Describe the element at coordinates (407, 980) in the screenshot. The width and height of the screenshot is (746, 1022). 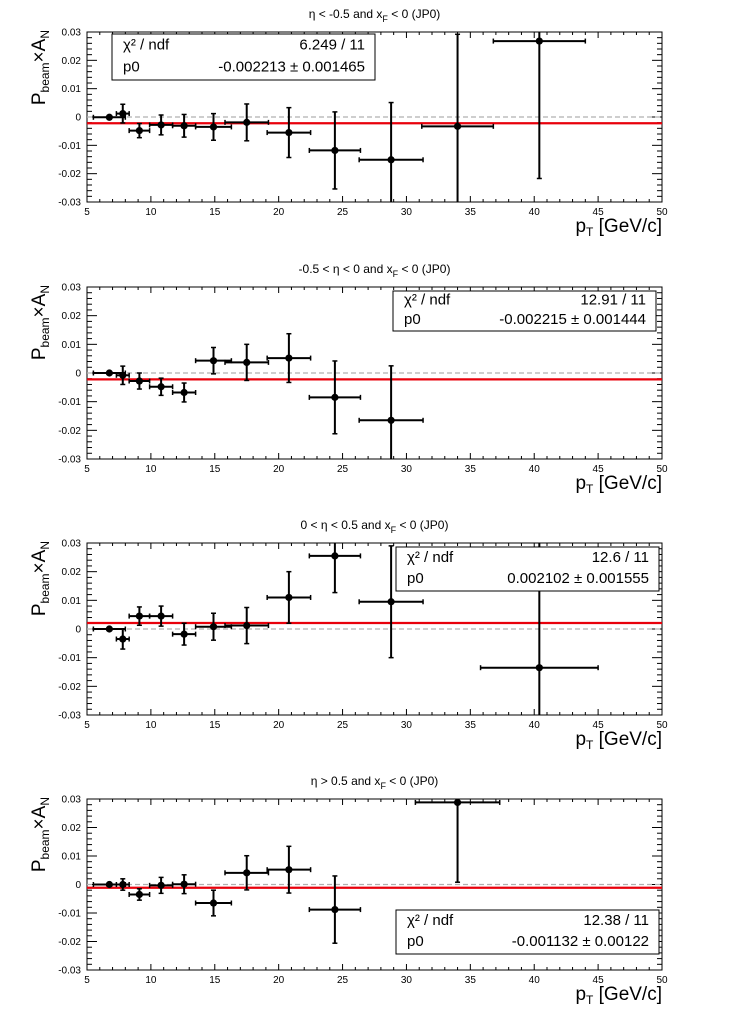
I see `x-tick-label: 30` at that location.